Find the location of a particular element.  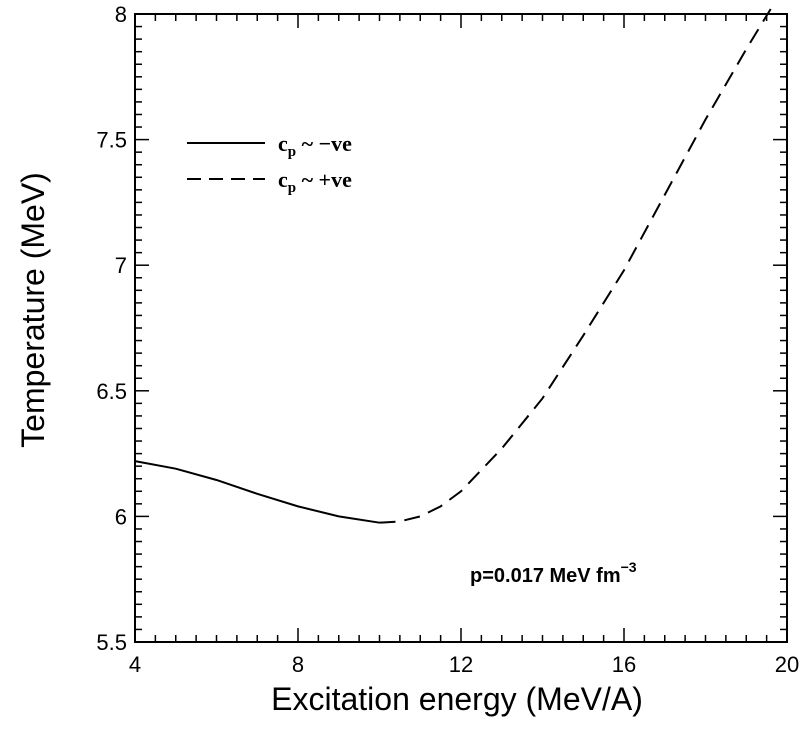

series-line-negative-cp is located at coordinates (257, 492).